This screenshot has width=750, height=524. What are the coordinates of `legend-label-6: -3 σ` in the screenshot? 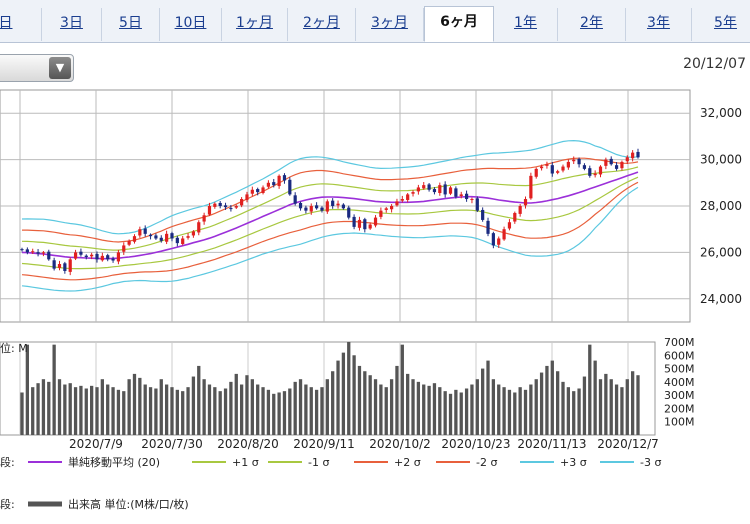 It's located at (650, 462).